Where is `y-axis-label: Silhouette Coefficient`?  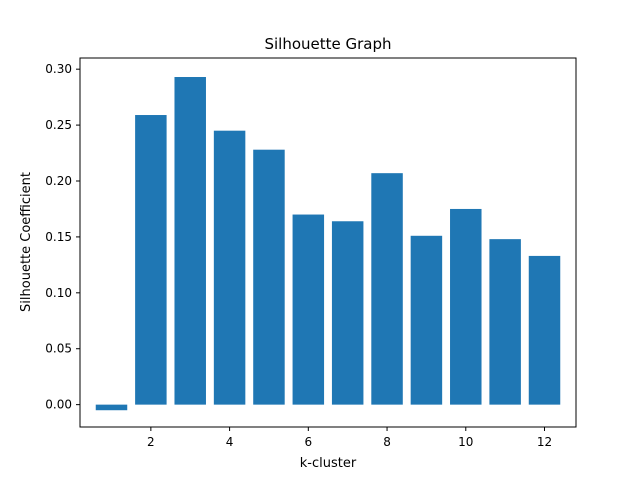
y-axis-label: Silhouette Coefficient is located at coordinates (26, 242).